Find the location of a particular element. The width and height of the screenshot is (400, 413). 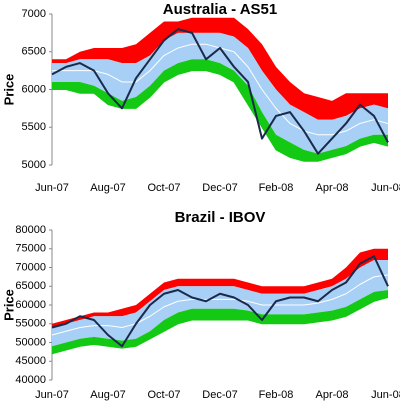

y-tick-label: 45000 is located at coordinates (30, 361).